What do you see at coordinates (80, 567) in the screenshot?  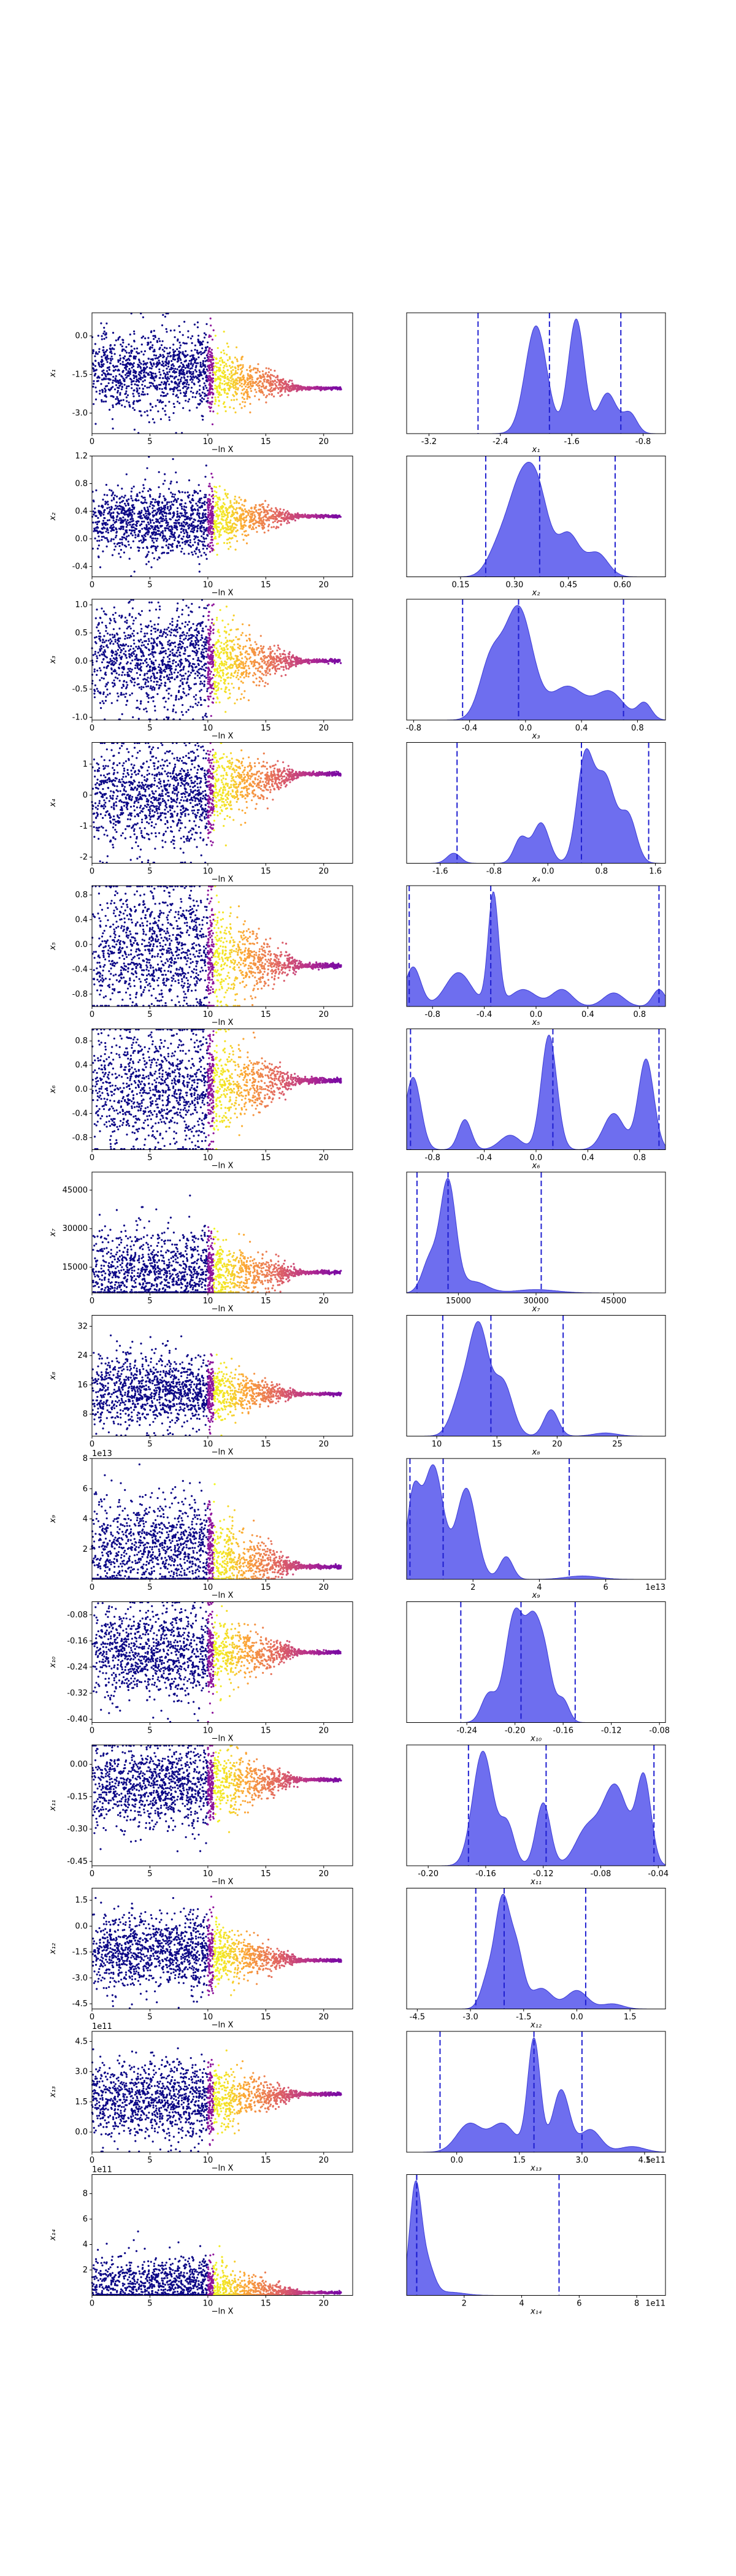 I see `y-tick-label: -0.4` at bounding box center [80, 567].